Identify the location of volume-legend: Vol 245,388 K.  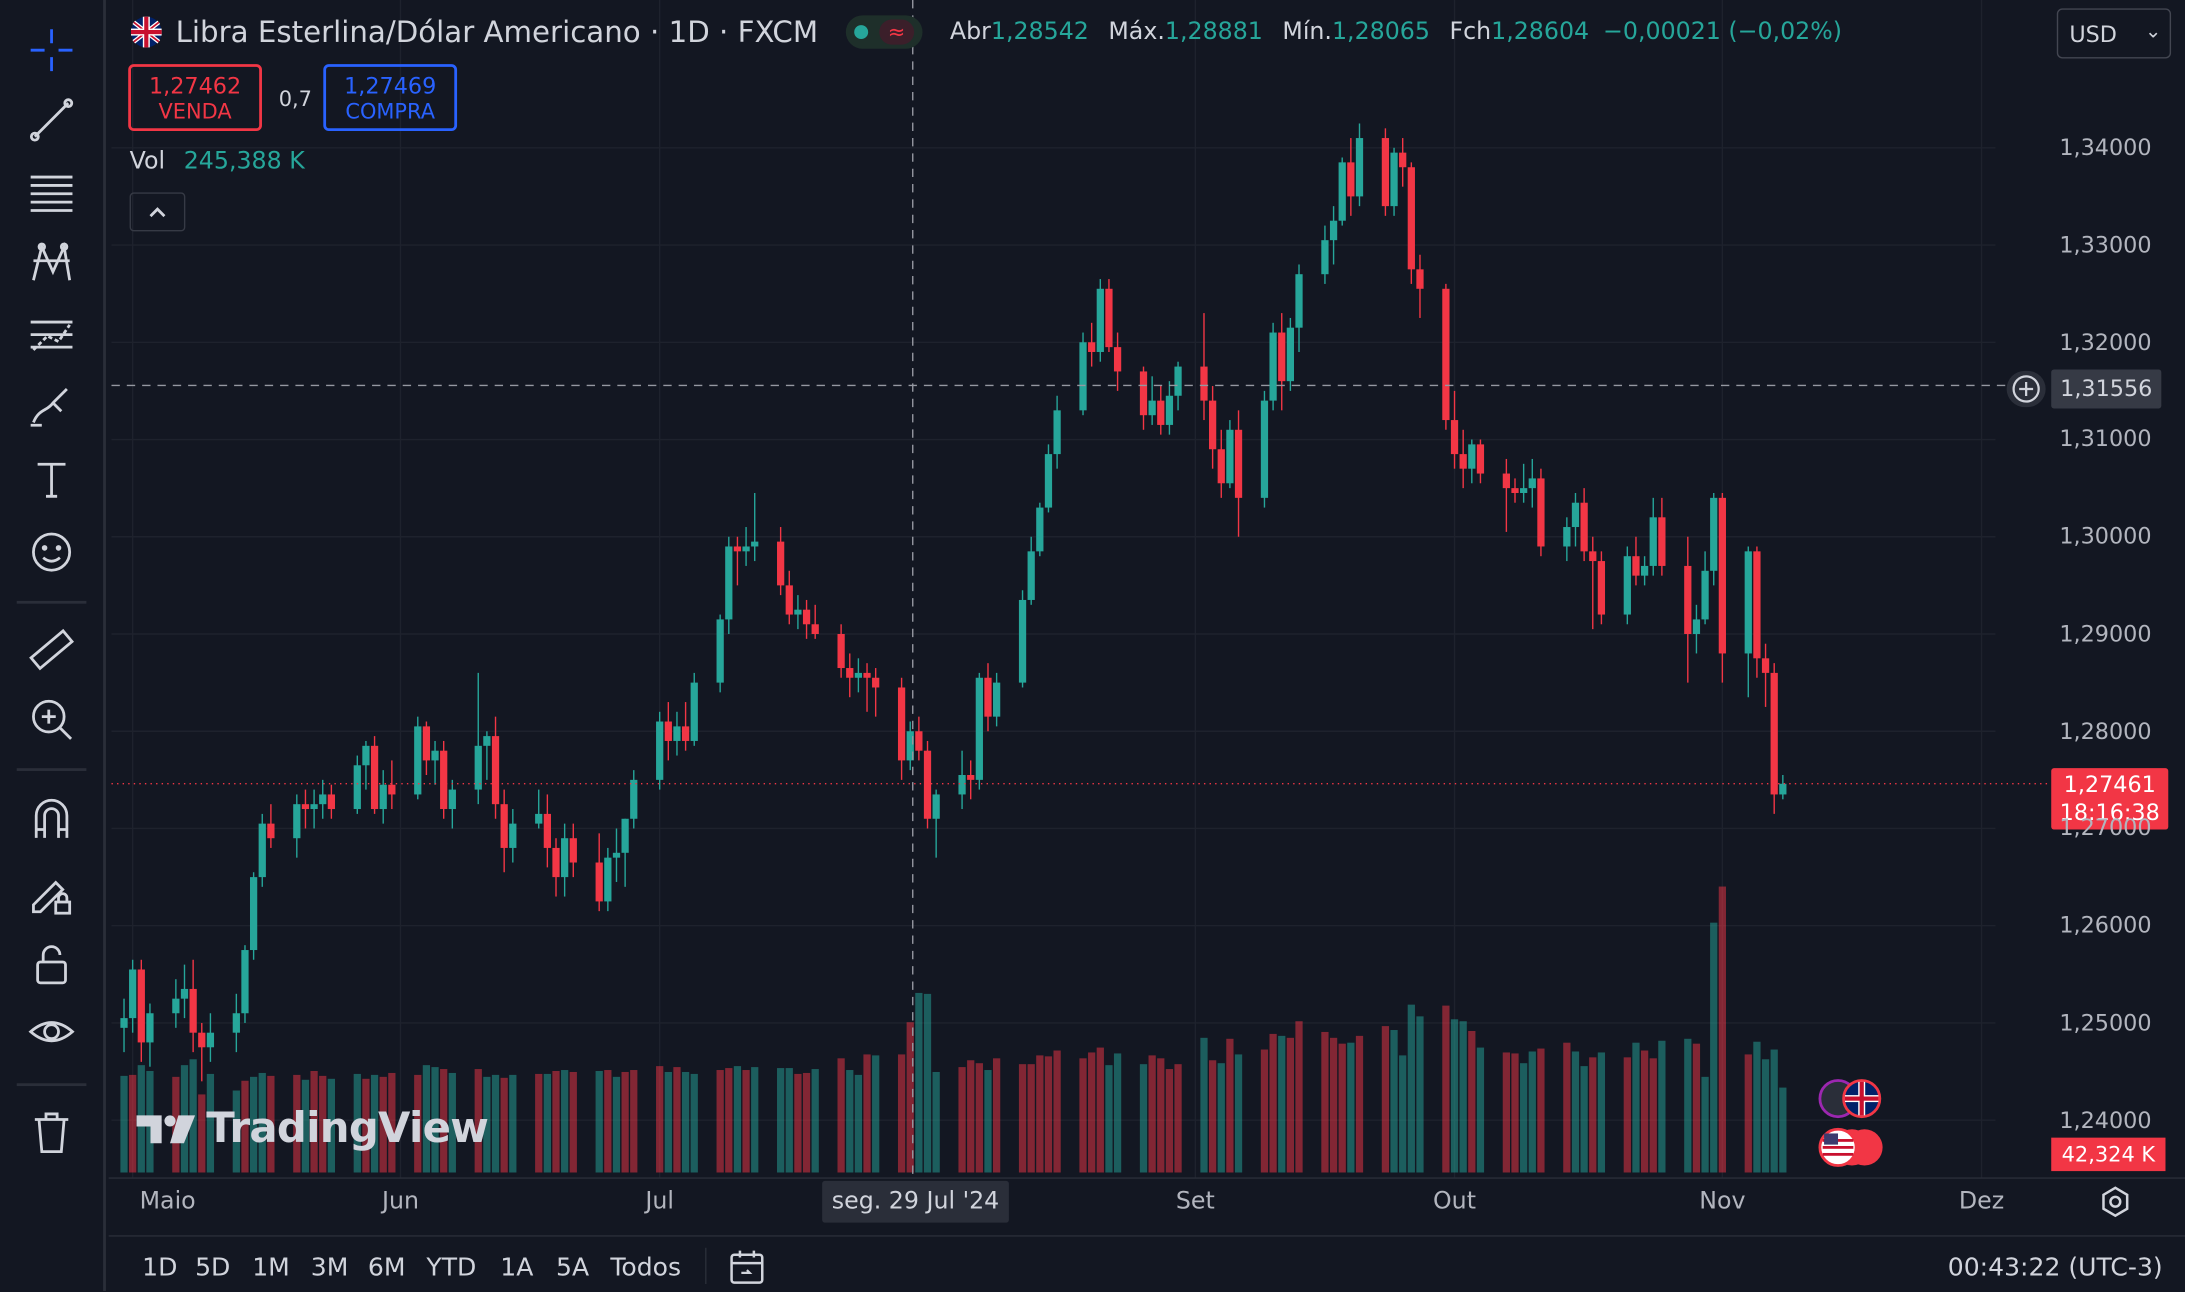
(217, 162).